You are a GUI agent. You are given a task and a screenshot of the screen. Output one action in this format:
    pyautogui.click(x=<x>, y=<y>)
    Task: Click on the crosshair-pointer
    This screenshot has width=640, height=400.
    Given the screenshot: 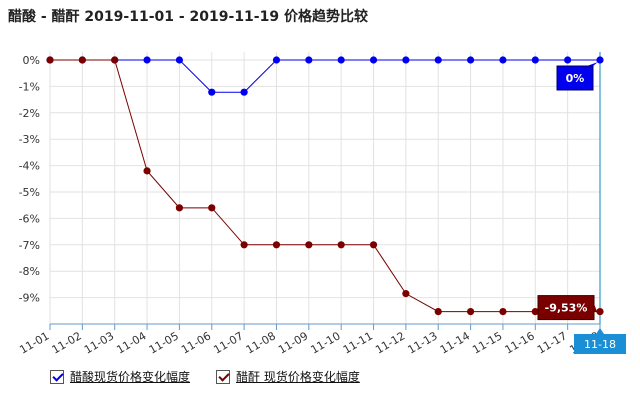 What is the action you would take?
    pyautogui.click(x=600, y=331)
    